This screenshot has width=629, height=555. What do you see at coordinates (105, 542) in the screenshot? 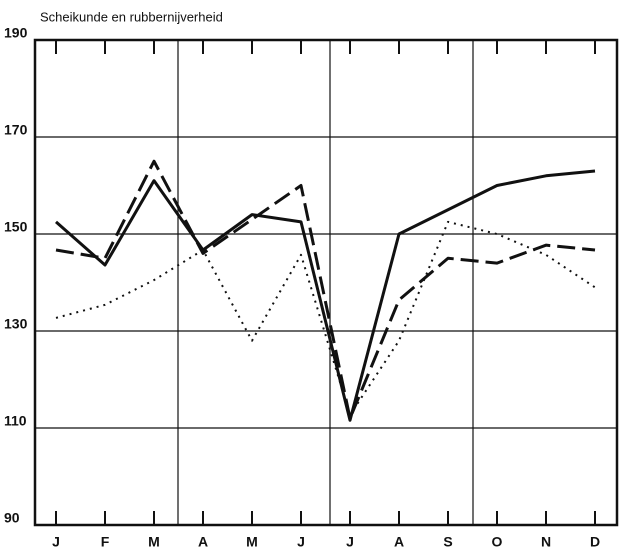
I see `x-tick-label: F` at bounding box center [105, 542].